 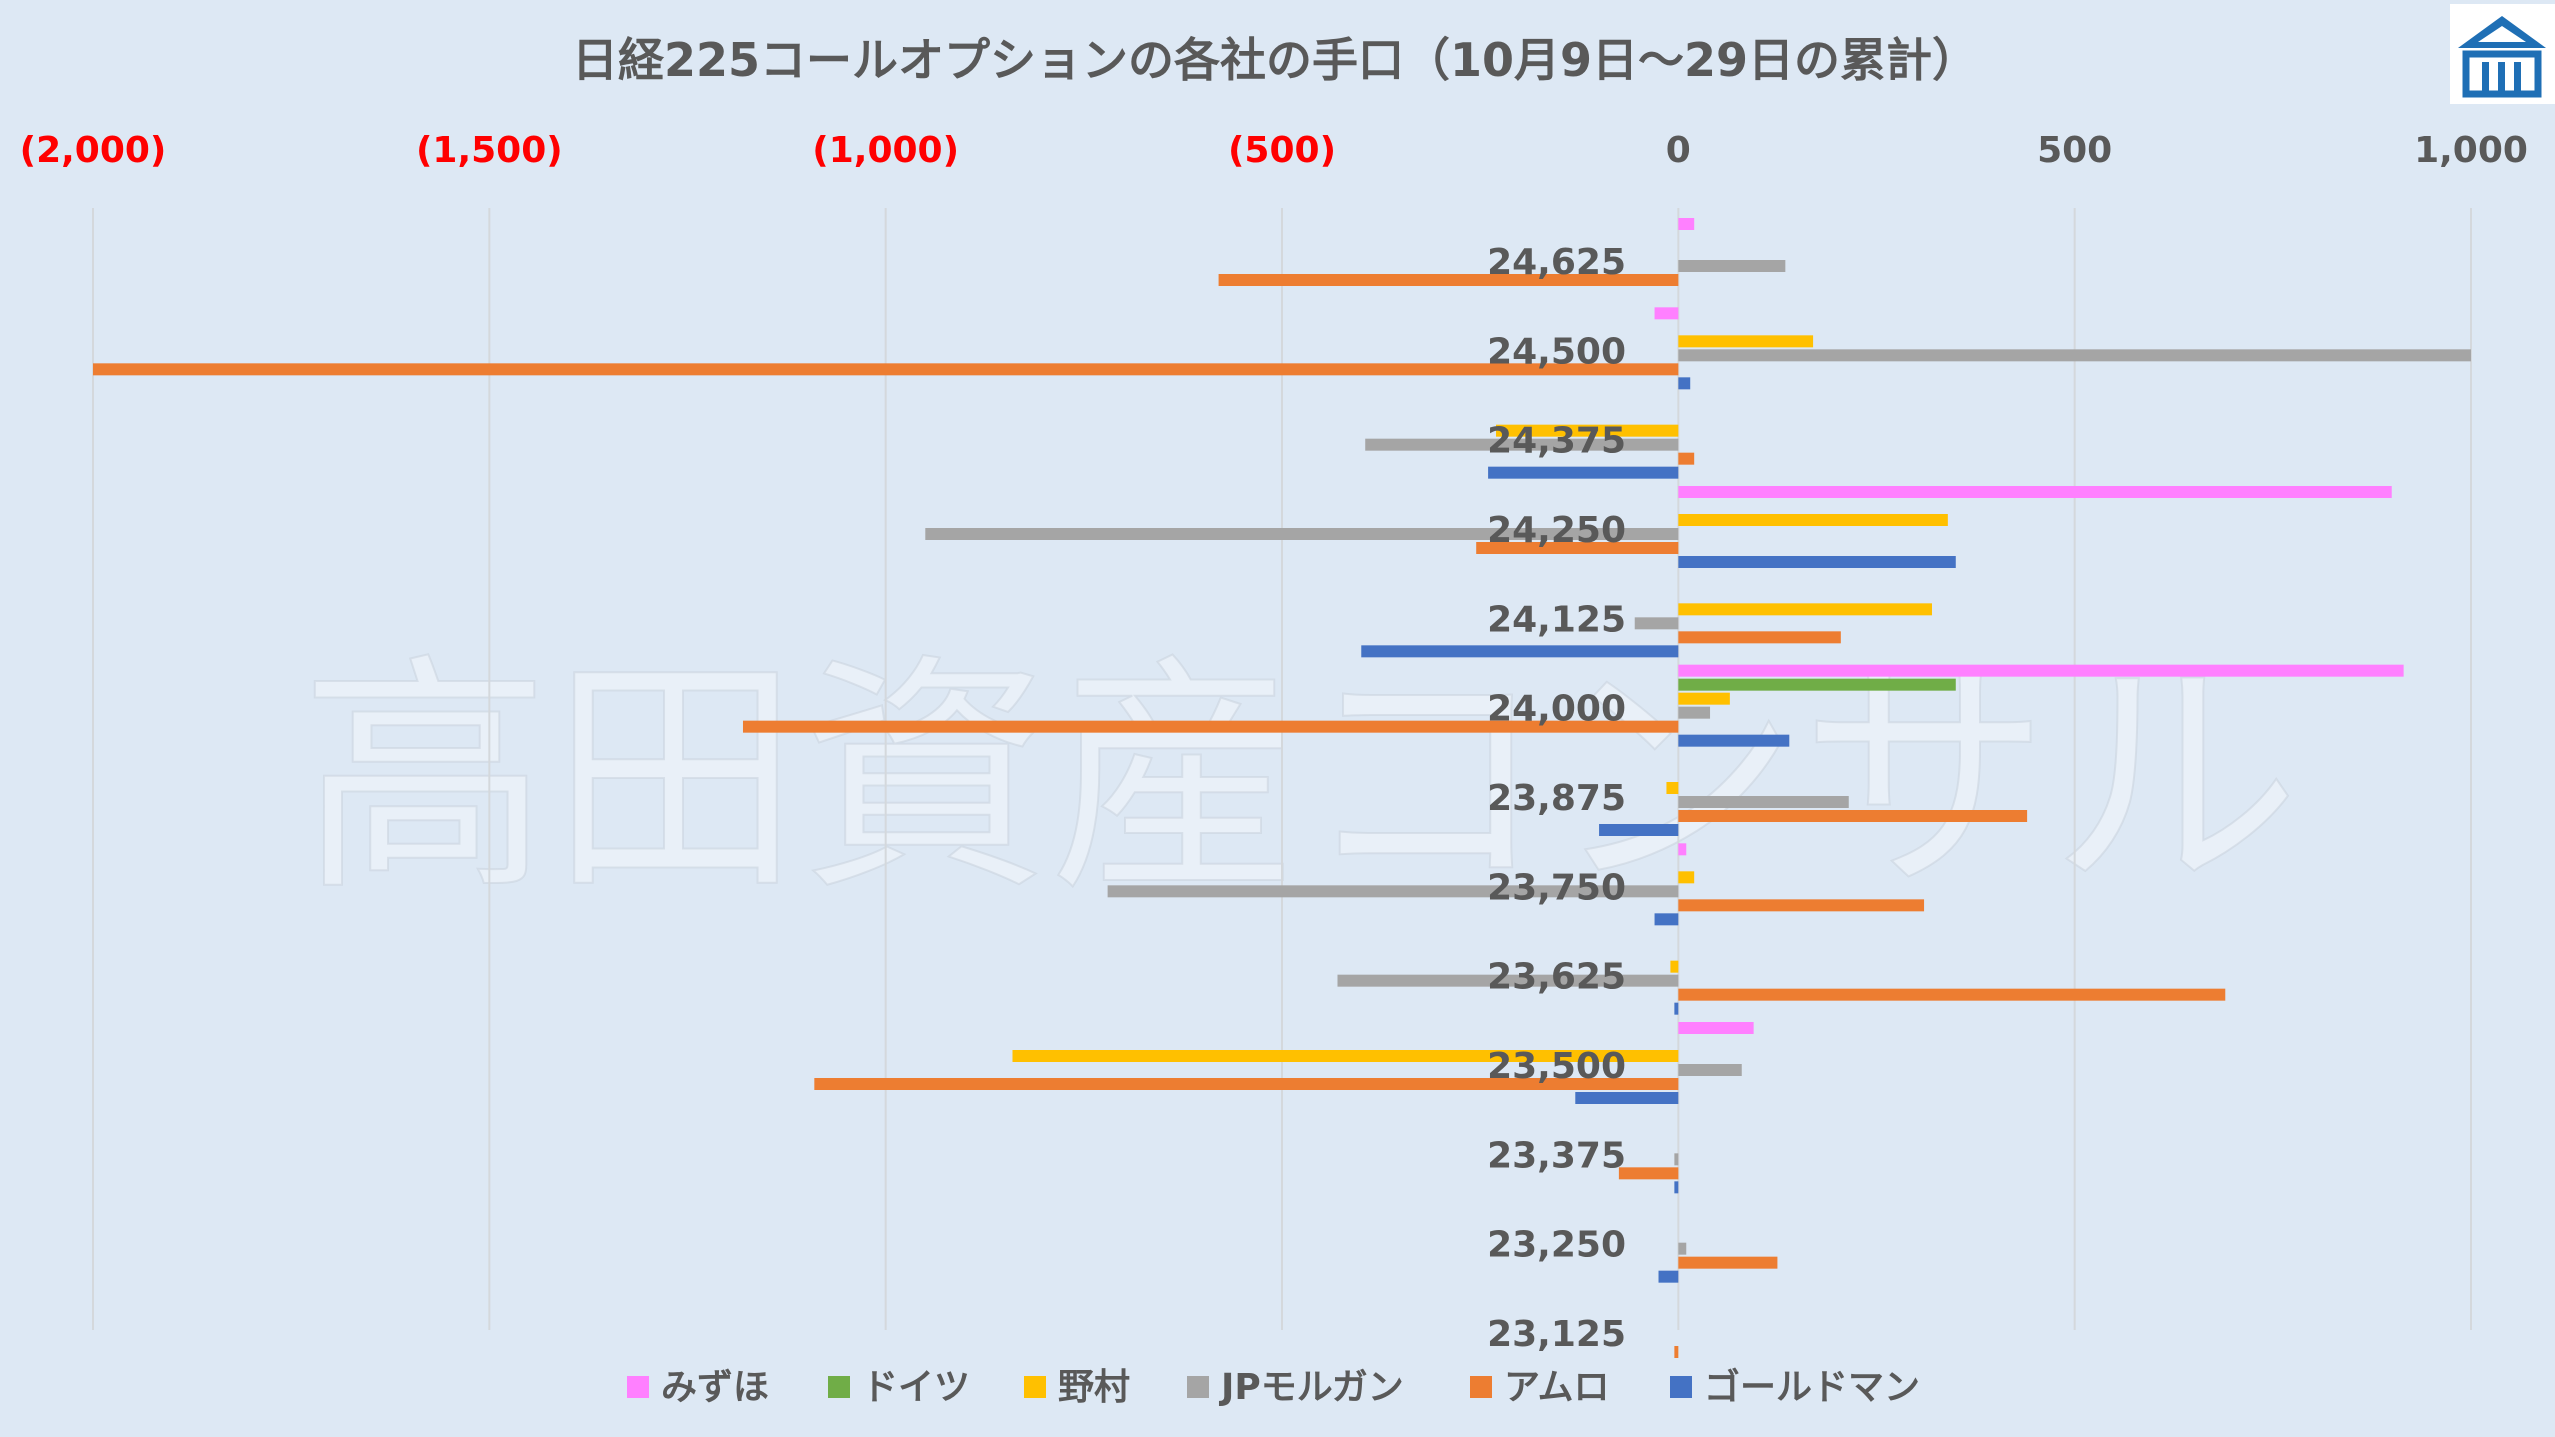 I want to click on category-label: 24,000, so click(x=1556, y=709).